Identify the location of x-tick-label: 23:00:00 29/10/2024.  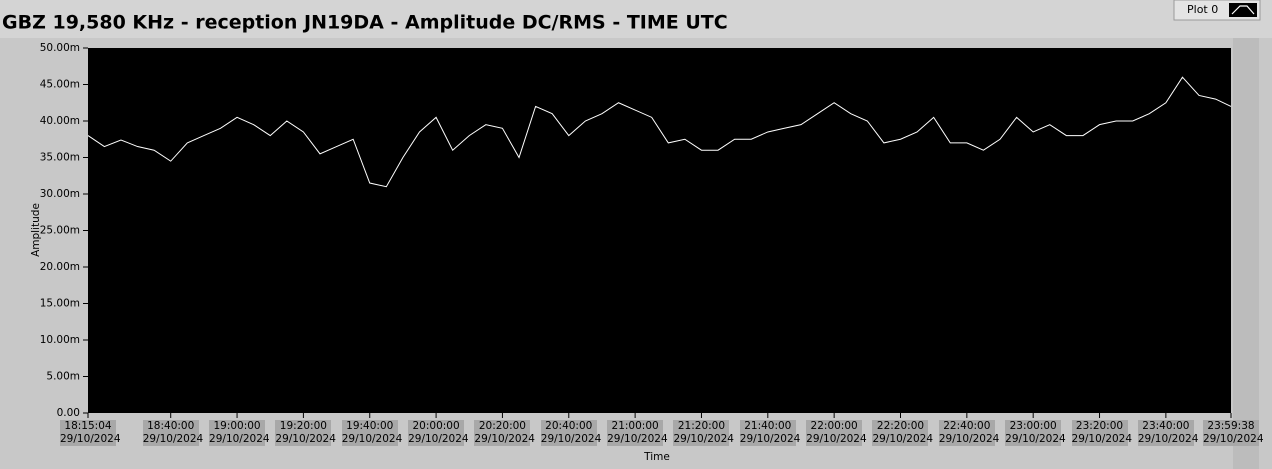
(1035, 433).